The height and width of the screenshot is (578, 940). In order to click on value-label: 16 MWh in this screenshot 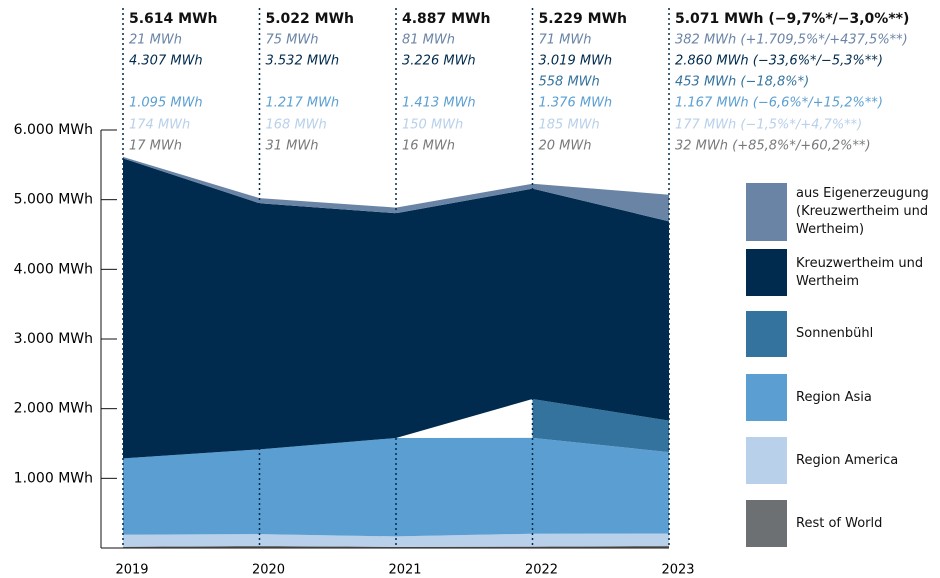, I will do `click(428, 146)`.